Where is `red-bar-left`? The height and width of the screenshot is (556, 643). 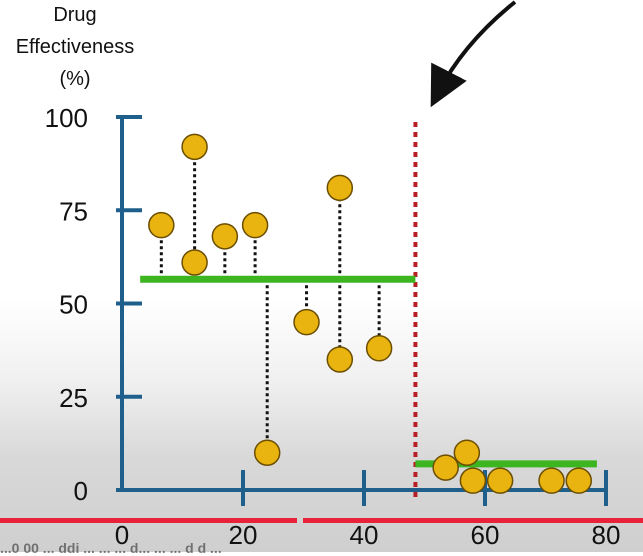
red-bar-left is located at coordinates (148, 520).